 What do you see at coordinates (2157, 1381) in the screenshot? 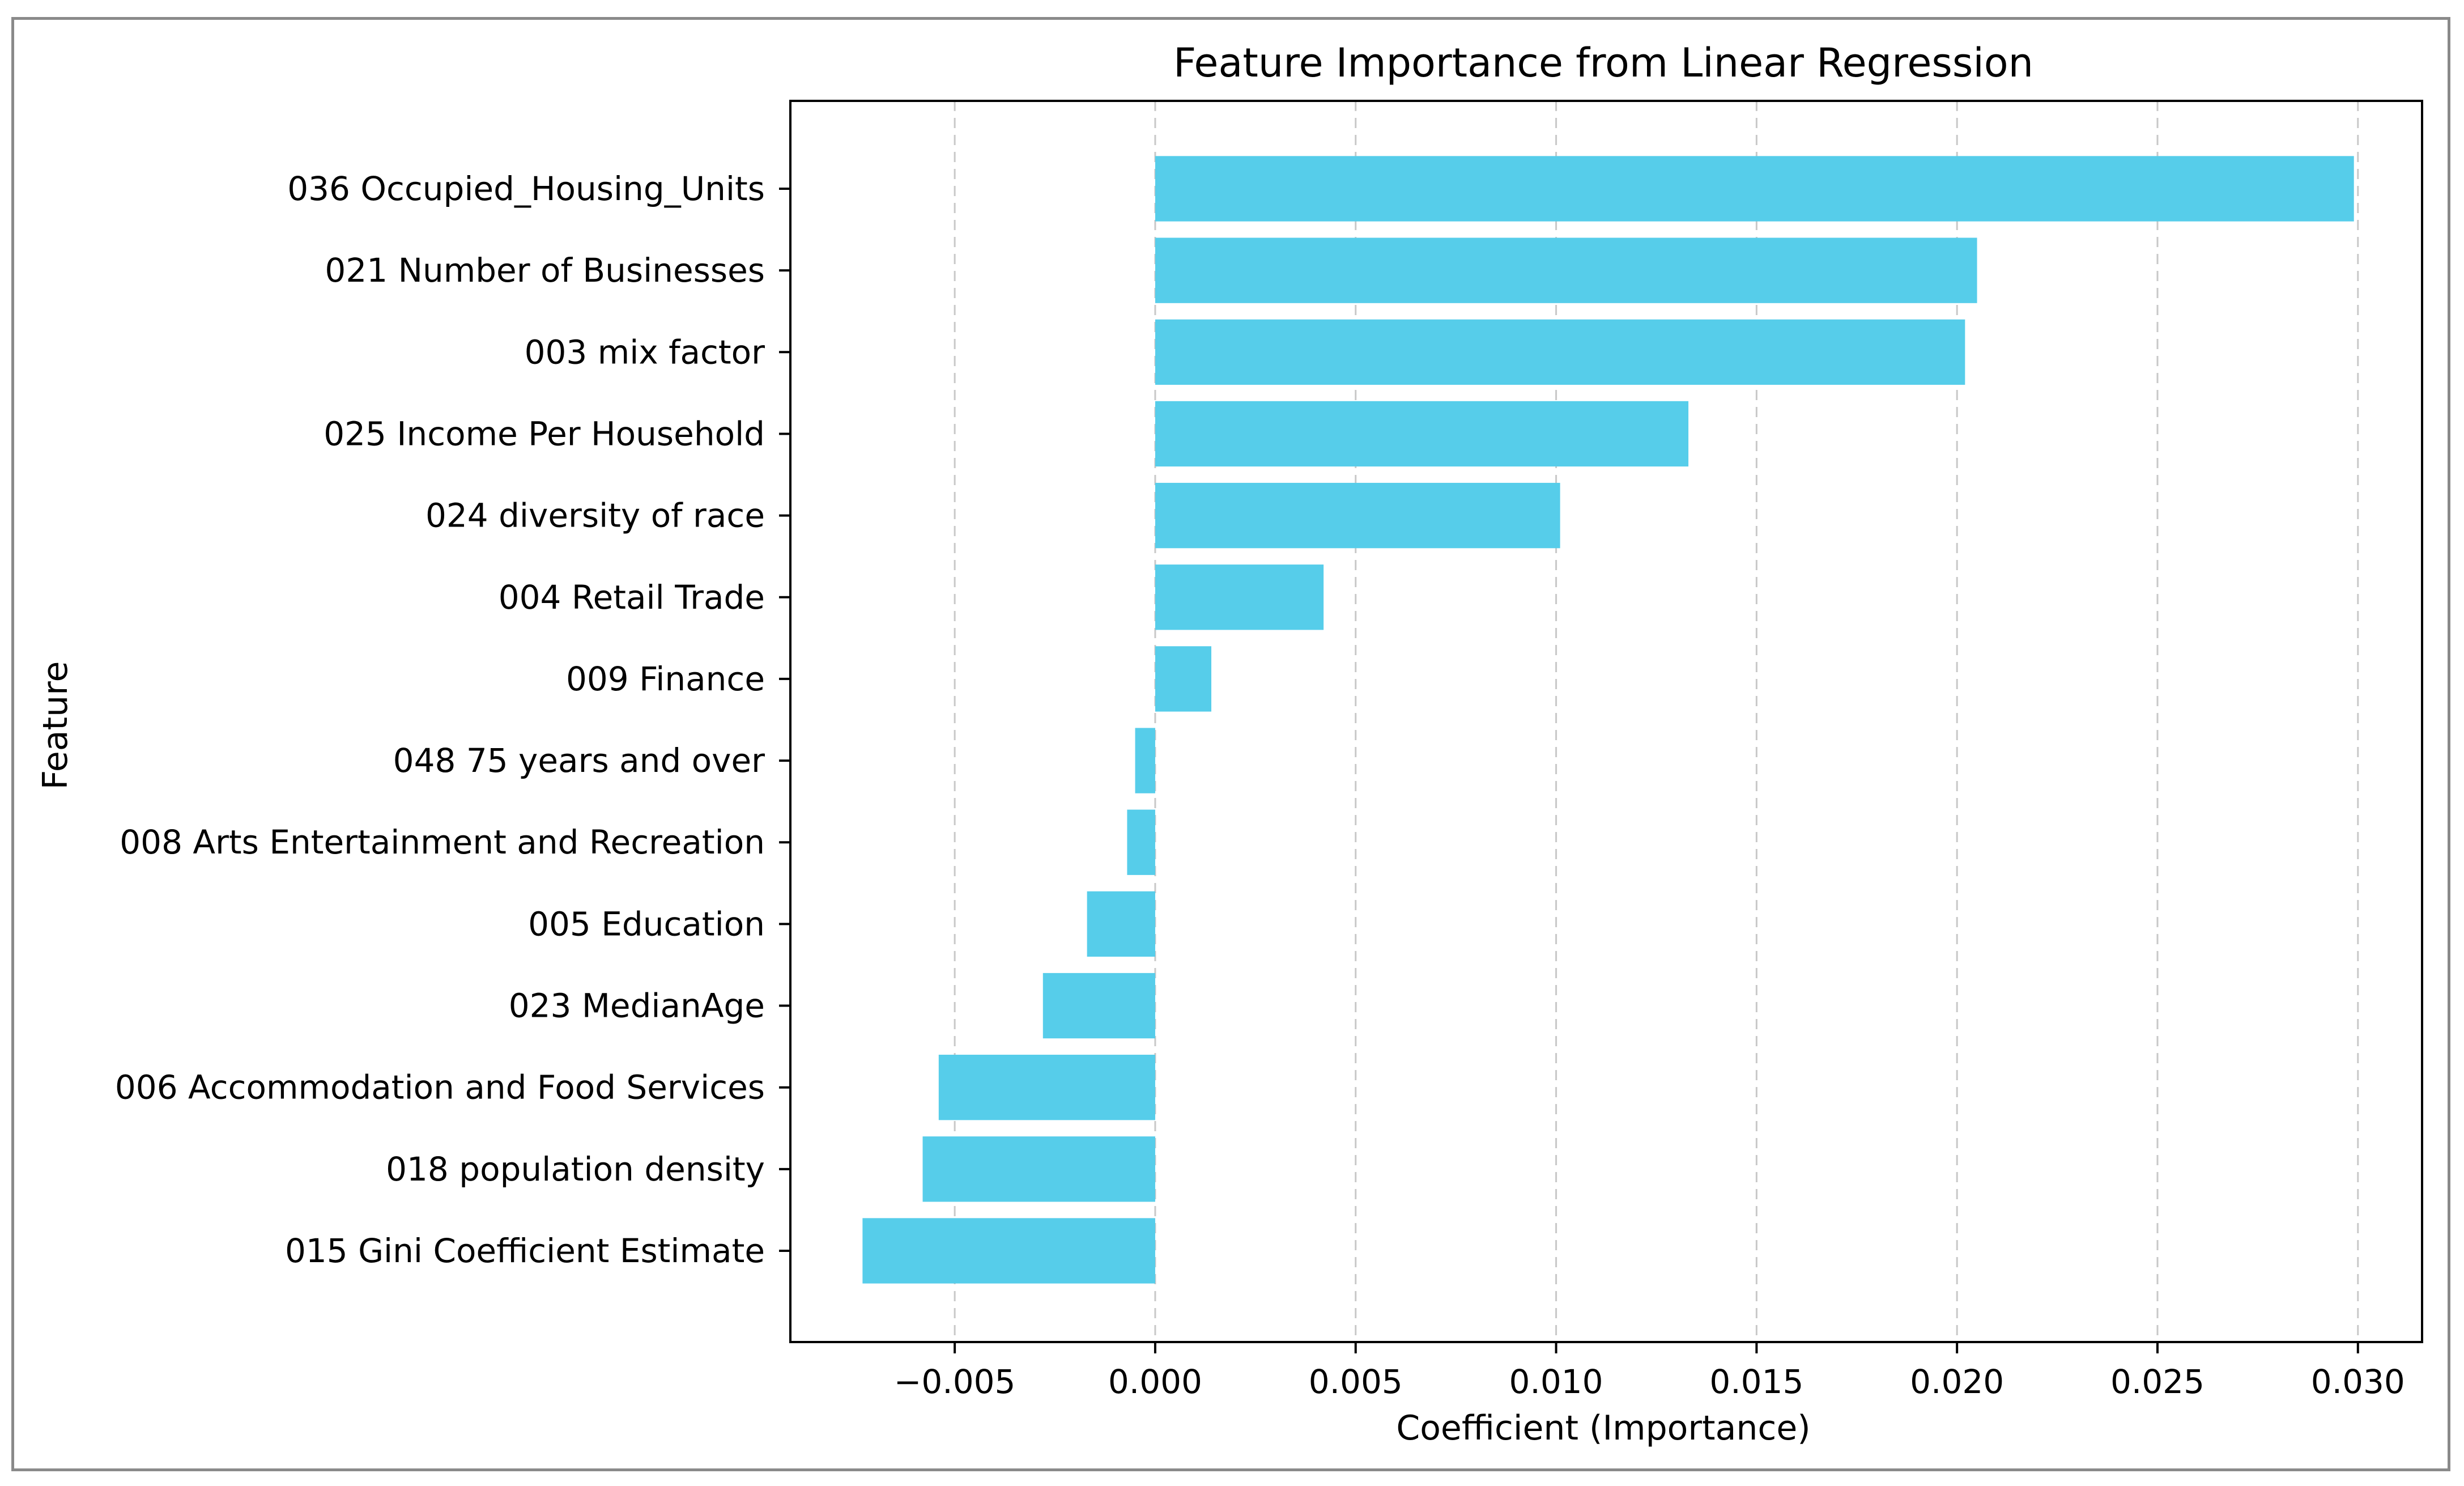
I see `x-tick-label: 0.025` at bounding box center [2157, 1381].